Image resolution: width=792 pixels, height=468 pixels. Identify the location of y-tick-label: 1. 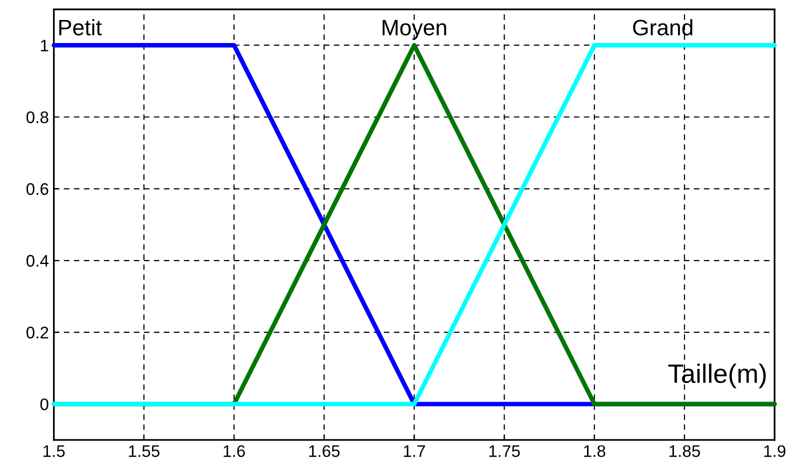
(44, 46).